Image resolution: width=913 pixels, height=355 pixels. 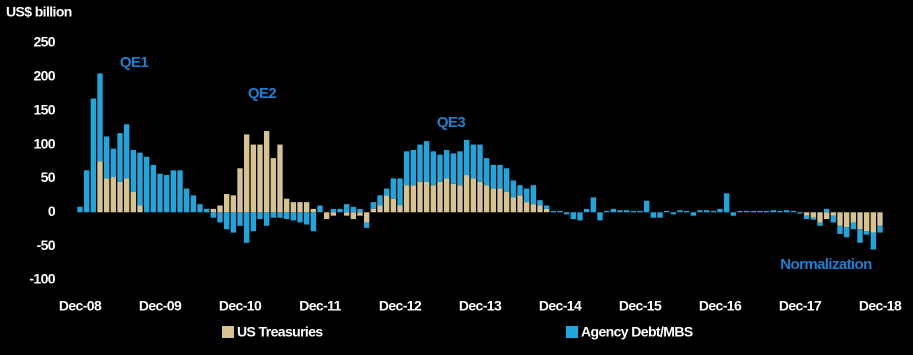 I want to click on annotation: Normalization, so click(x=826, y=264).